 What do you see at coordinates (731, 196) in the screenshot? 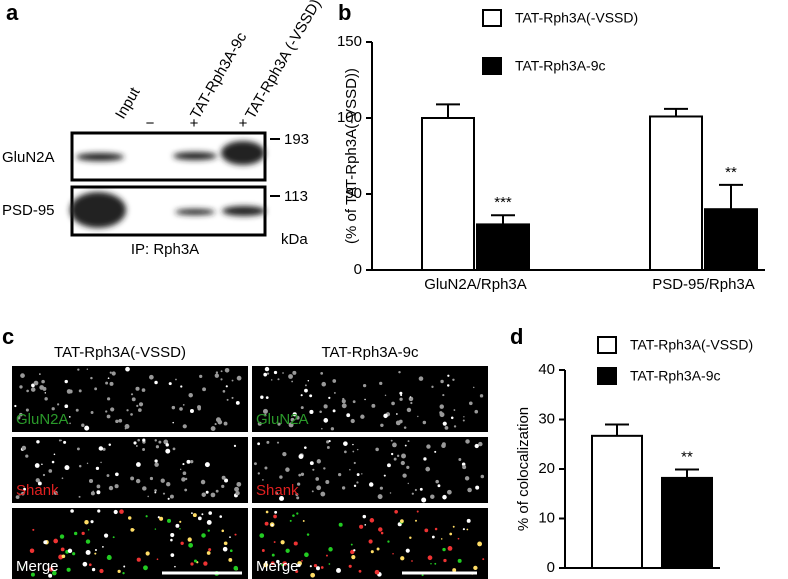
I see `error-bar` at bounding box center [731, 196].